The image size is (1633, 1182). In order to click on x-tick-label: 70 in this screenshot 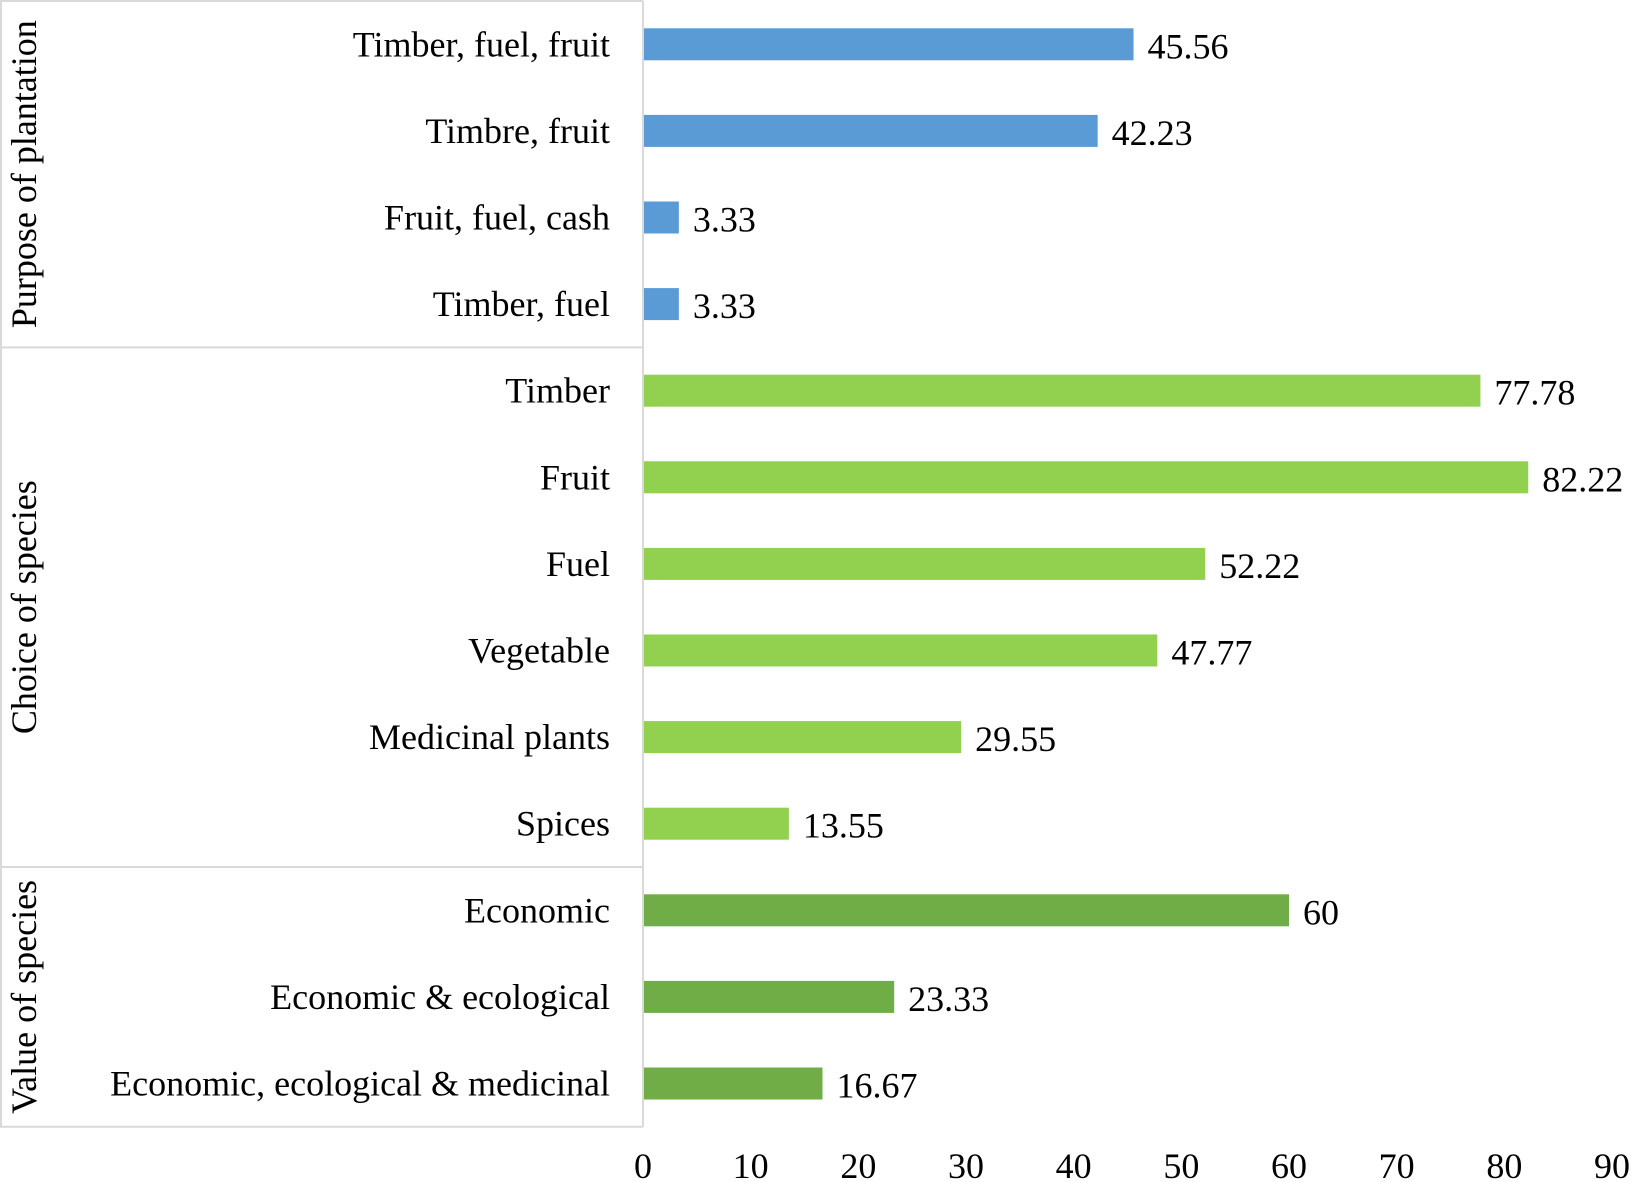, I will do `click(1397, 1164)`.